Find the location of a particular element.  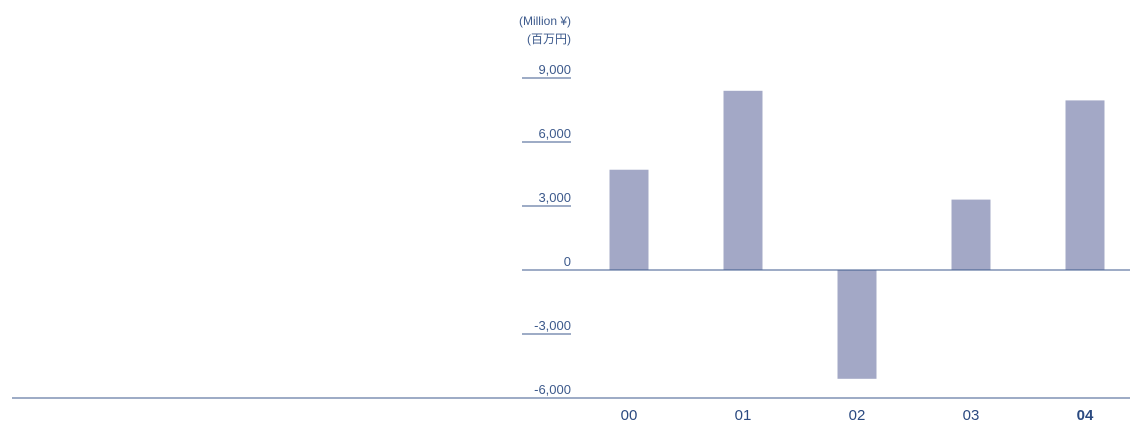

x-axis-labels: 00 01 02 03 04 is located at coordinates (857, 414).